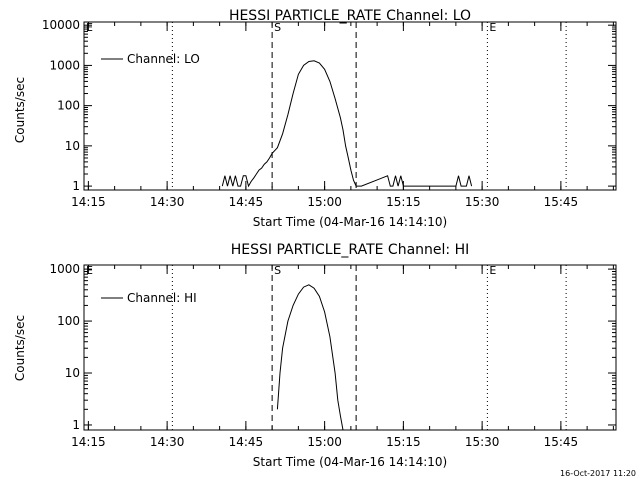 The width and height of the screenshot is (640, 480). Describe the element at coordinates (162, 298) in the screenshot. I see `legend-label-hi: Channel: HI` at that location.